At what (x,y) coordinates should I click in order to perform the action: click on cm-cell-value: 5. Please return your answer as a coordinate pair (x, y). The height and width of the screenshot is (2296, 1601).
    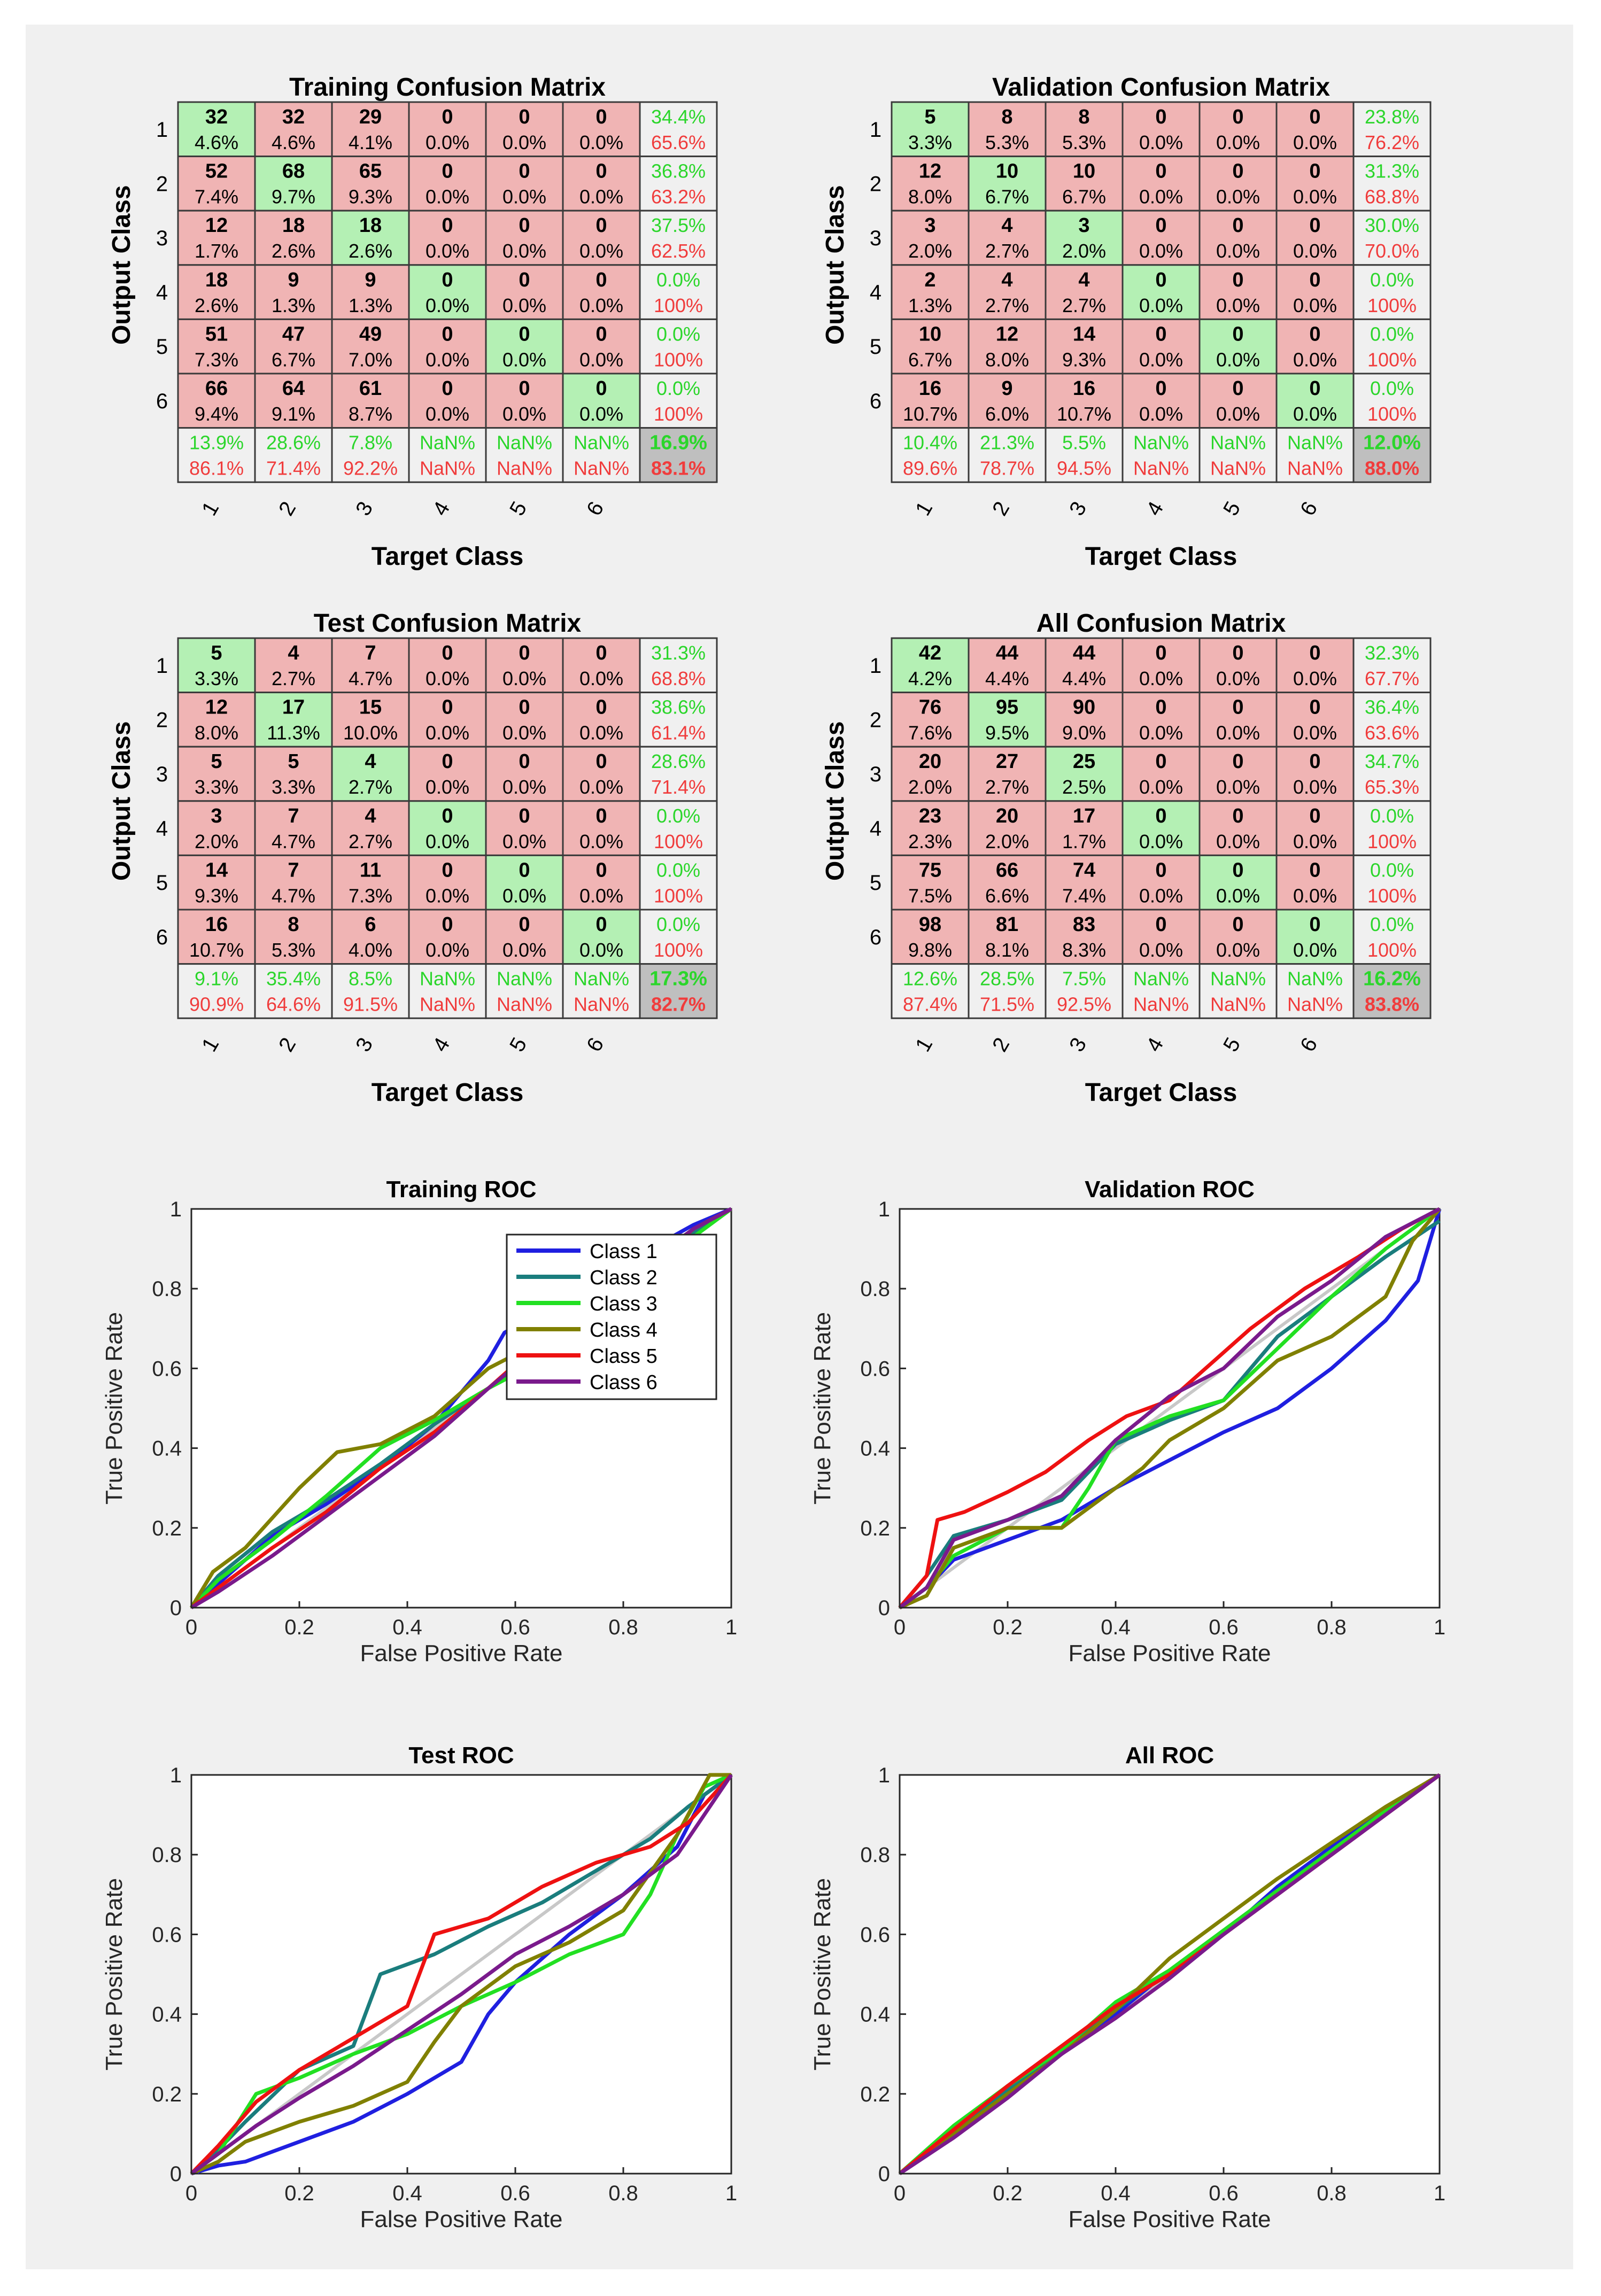
    Looking at the image, I should click on (216, 653).